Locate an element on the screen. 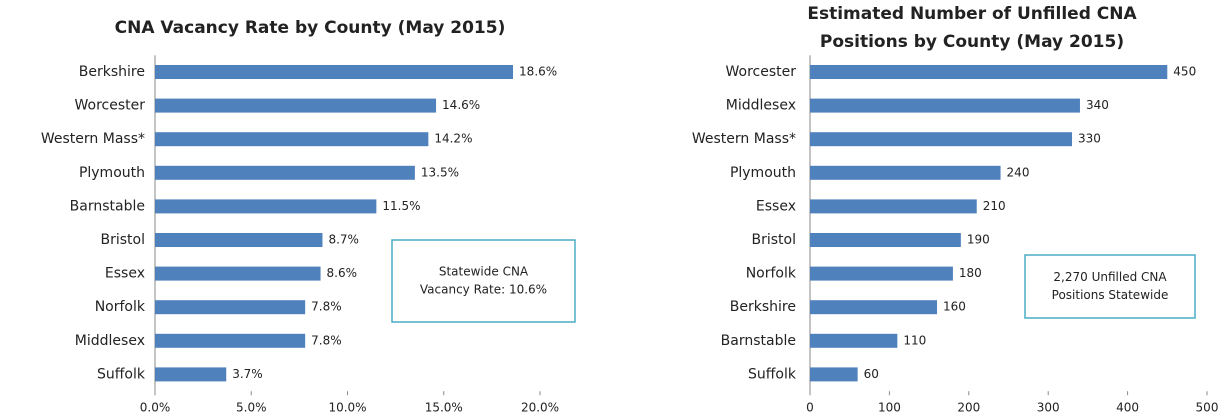 Image resolution: width=1221 pixels, height=419 pixels. x-tick-label: 500 is located at coordinates (1207, 408).